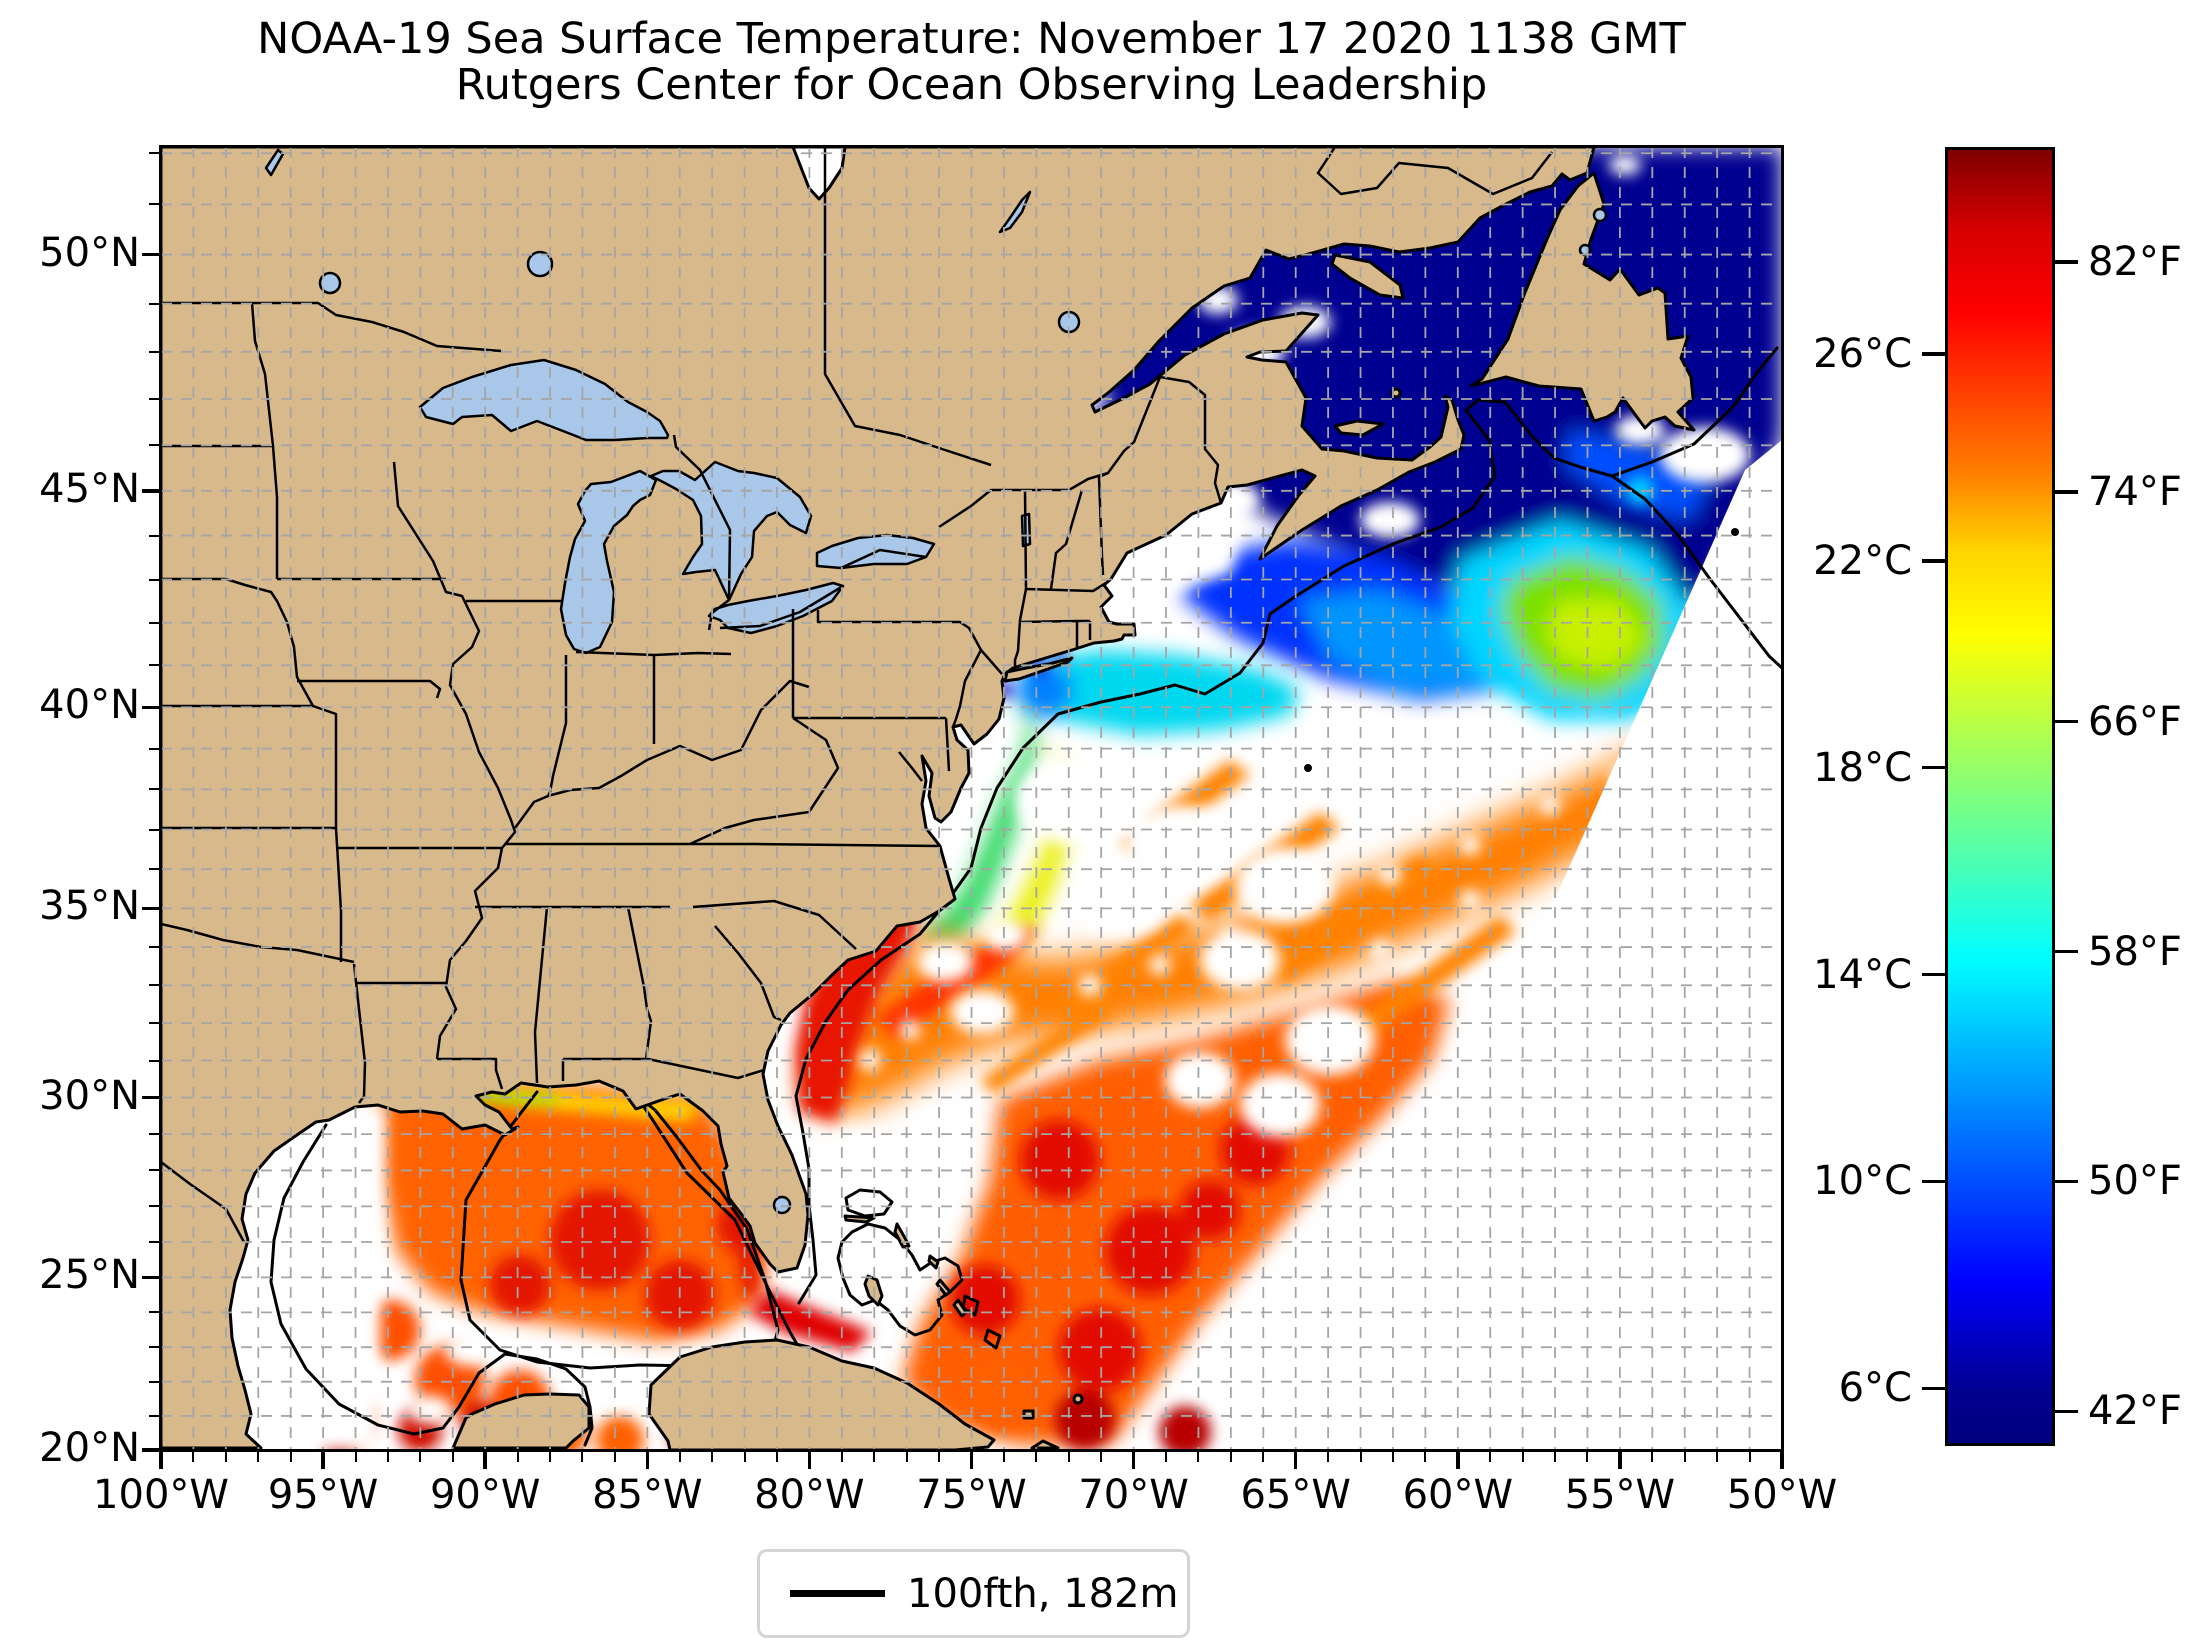  What do you see at coordinates (161, 1495) in the screenshot?
I see `x-tick-label: 100°W` at bounding box center [161, 1495].